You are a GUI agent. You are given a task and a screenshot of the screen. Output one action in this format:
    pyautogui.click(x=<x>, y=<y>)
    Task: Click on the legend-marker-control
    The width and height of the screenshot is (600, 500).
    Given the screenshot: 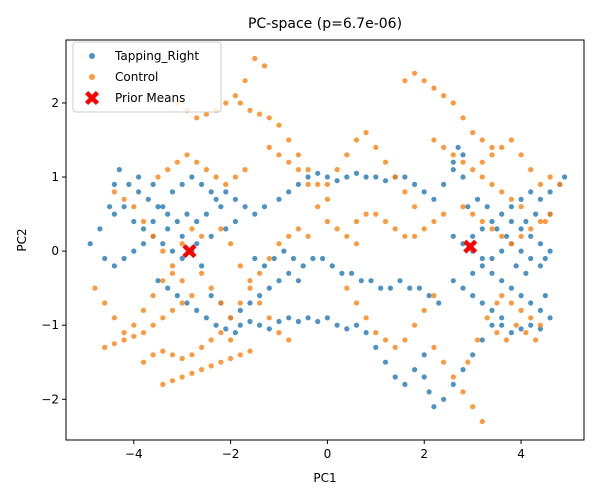 What is the action you would take?
    pyautogui.click(x=92, y=77)
    